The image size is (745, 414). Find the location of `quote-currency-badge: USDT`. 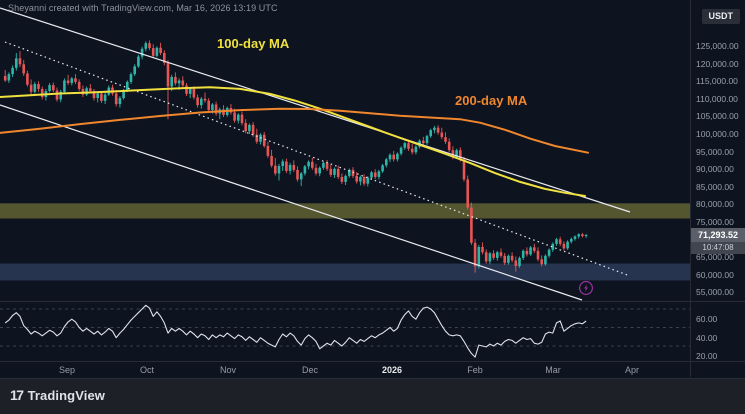

quote-currency-badge: USDT is located at coordinates (720, 16).